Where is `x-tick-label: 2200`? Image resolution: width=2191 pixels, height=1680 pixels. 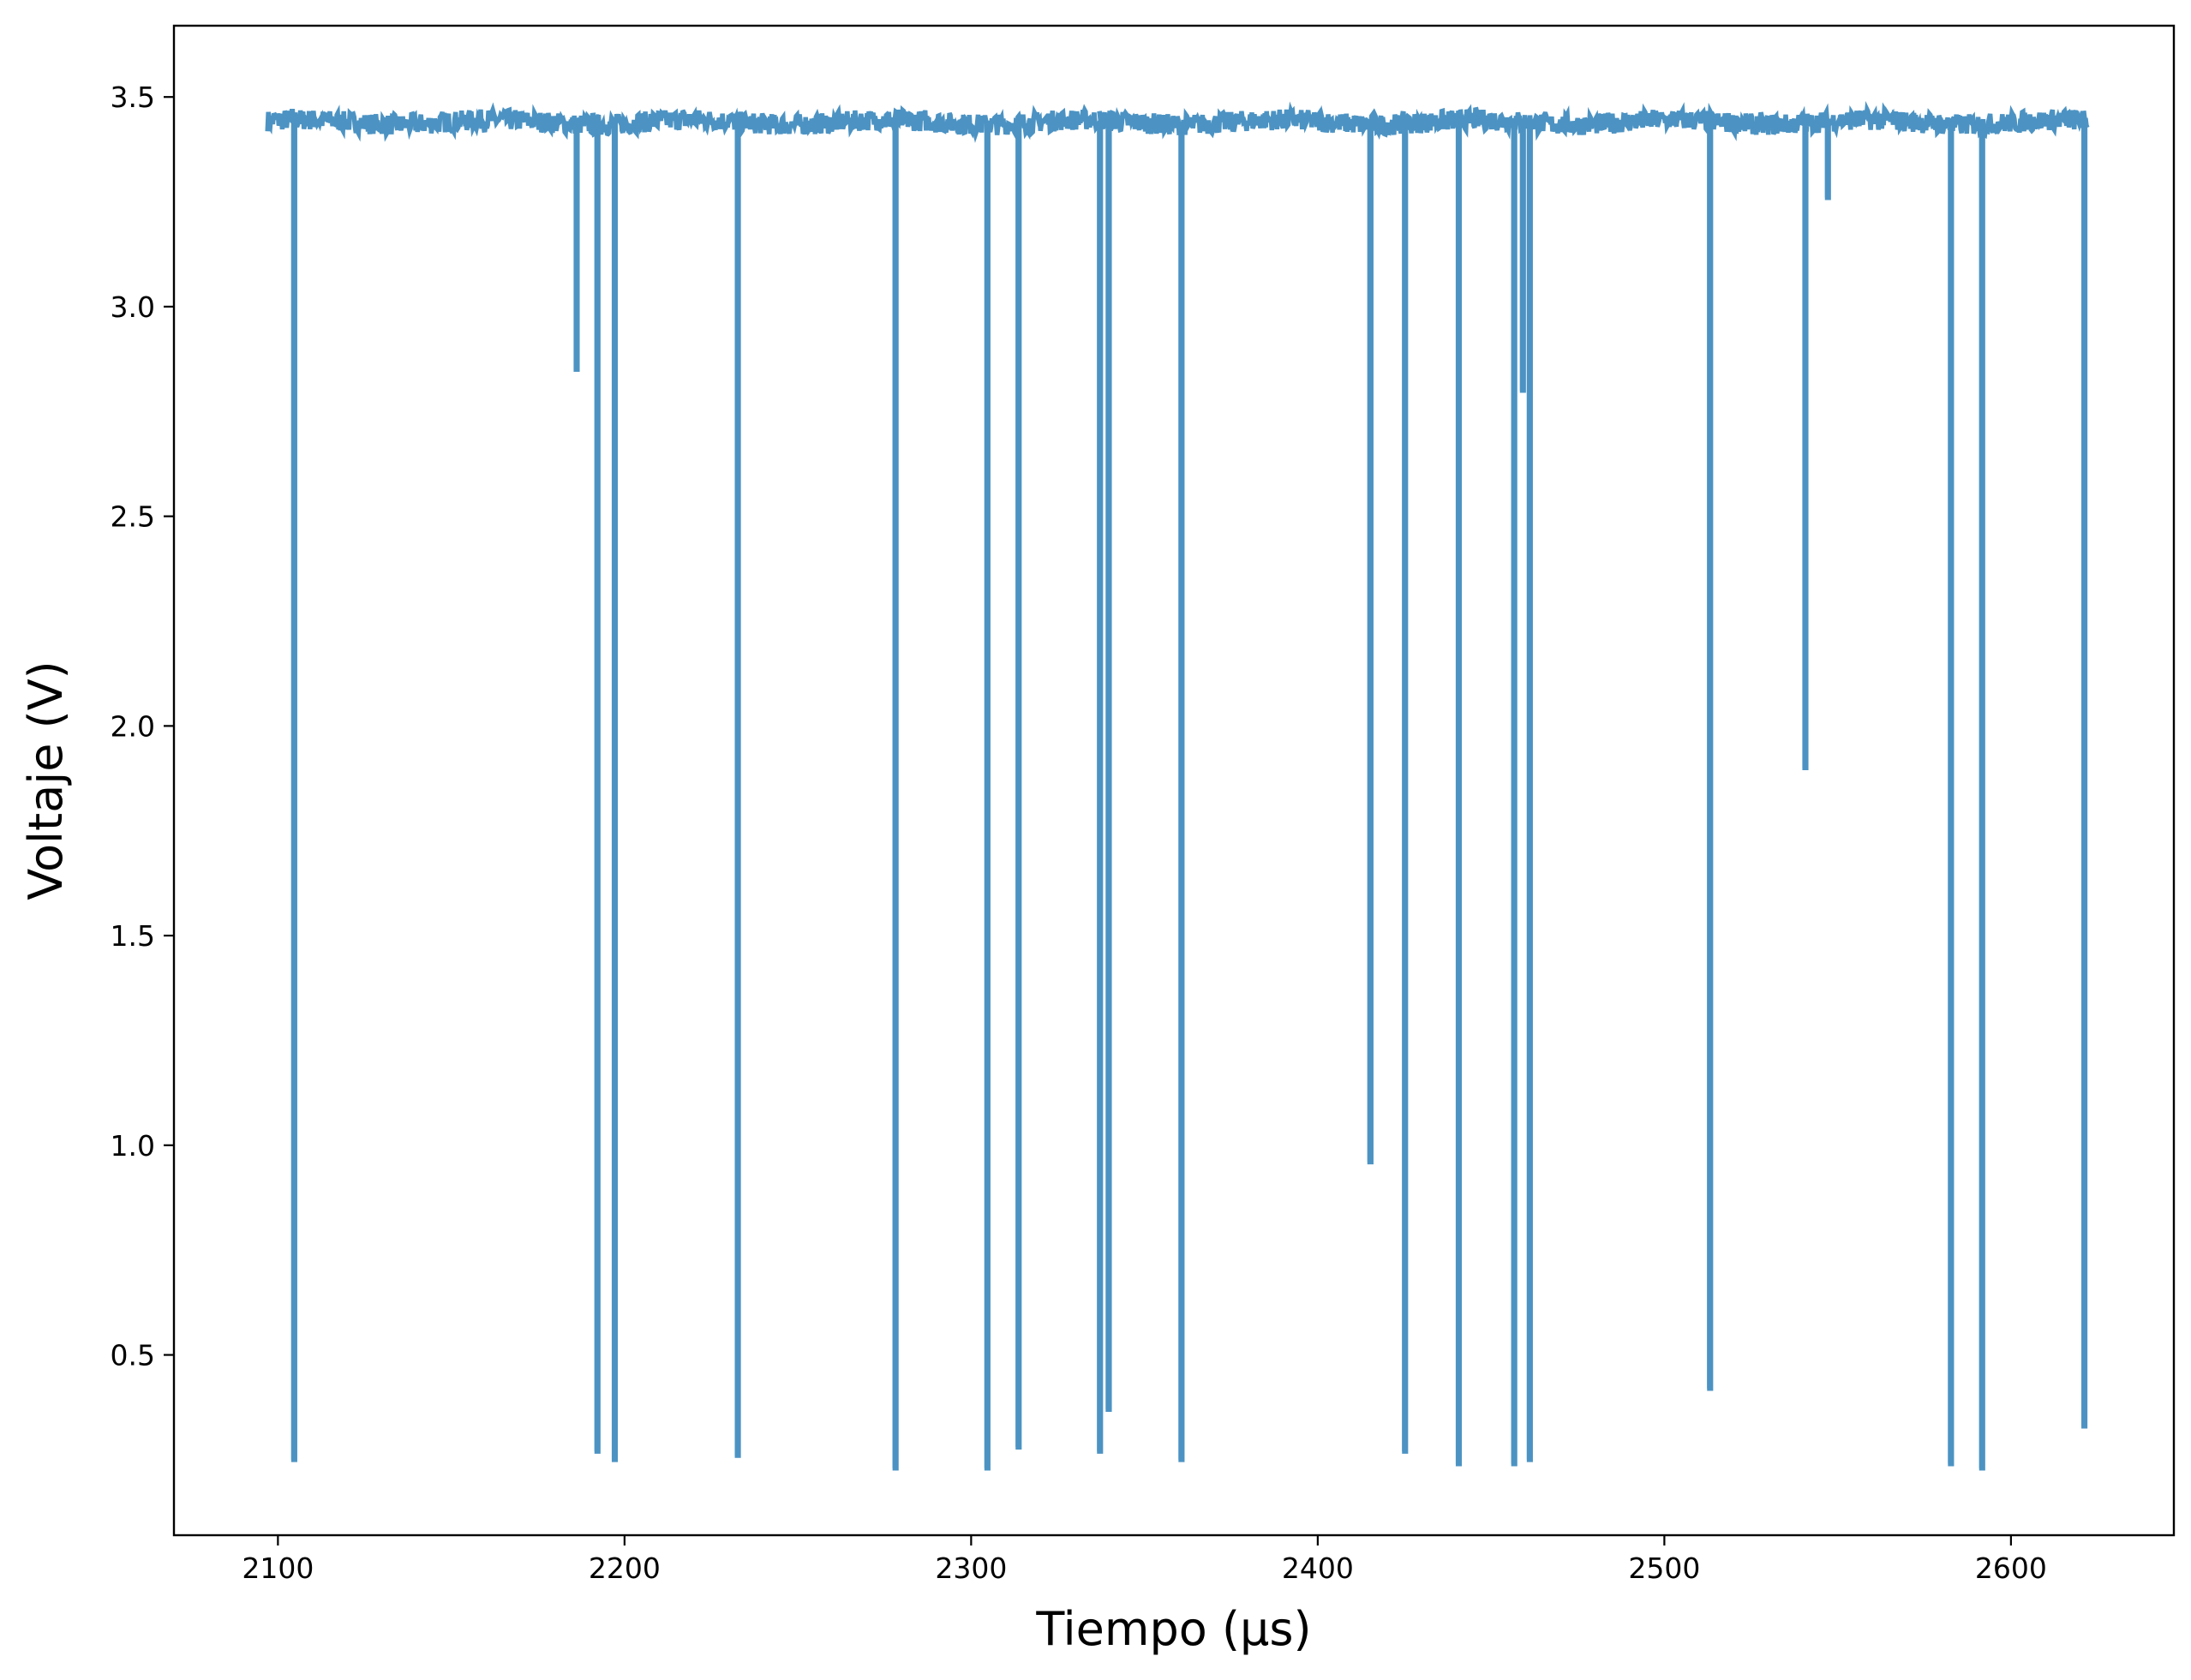 x-tick-label: 2200 is located at coordinates (625, 1568).